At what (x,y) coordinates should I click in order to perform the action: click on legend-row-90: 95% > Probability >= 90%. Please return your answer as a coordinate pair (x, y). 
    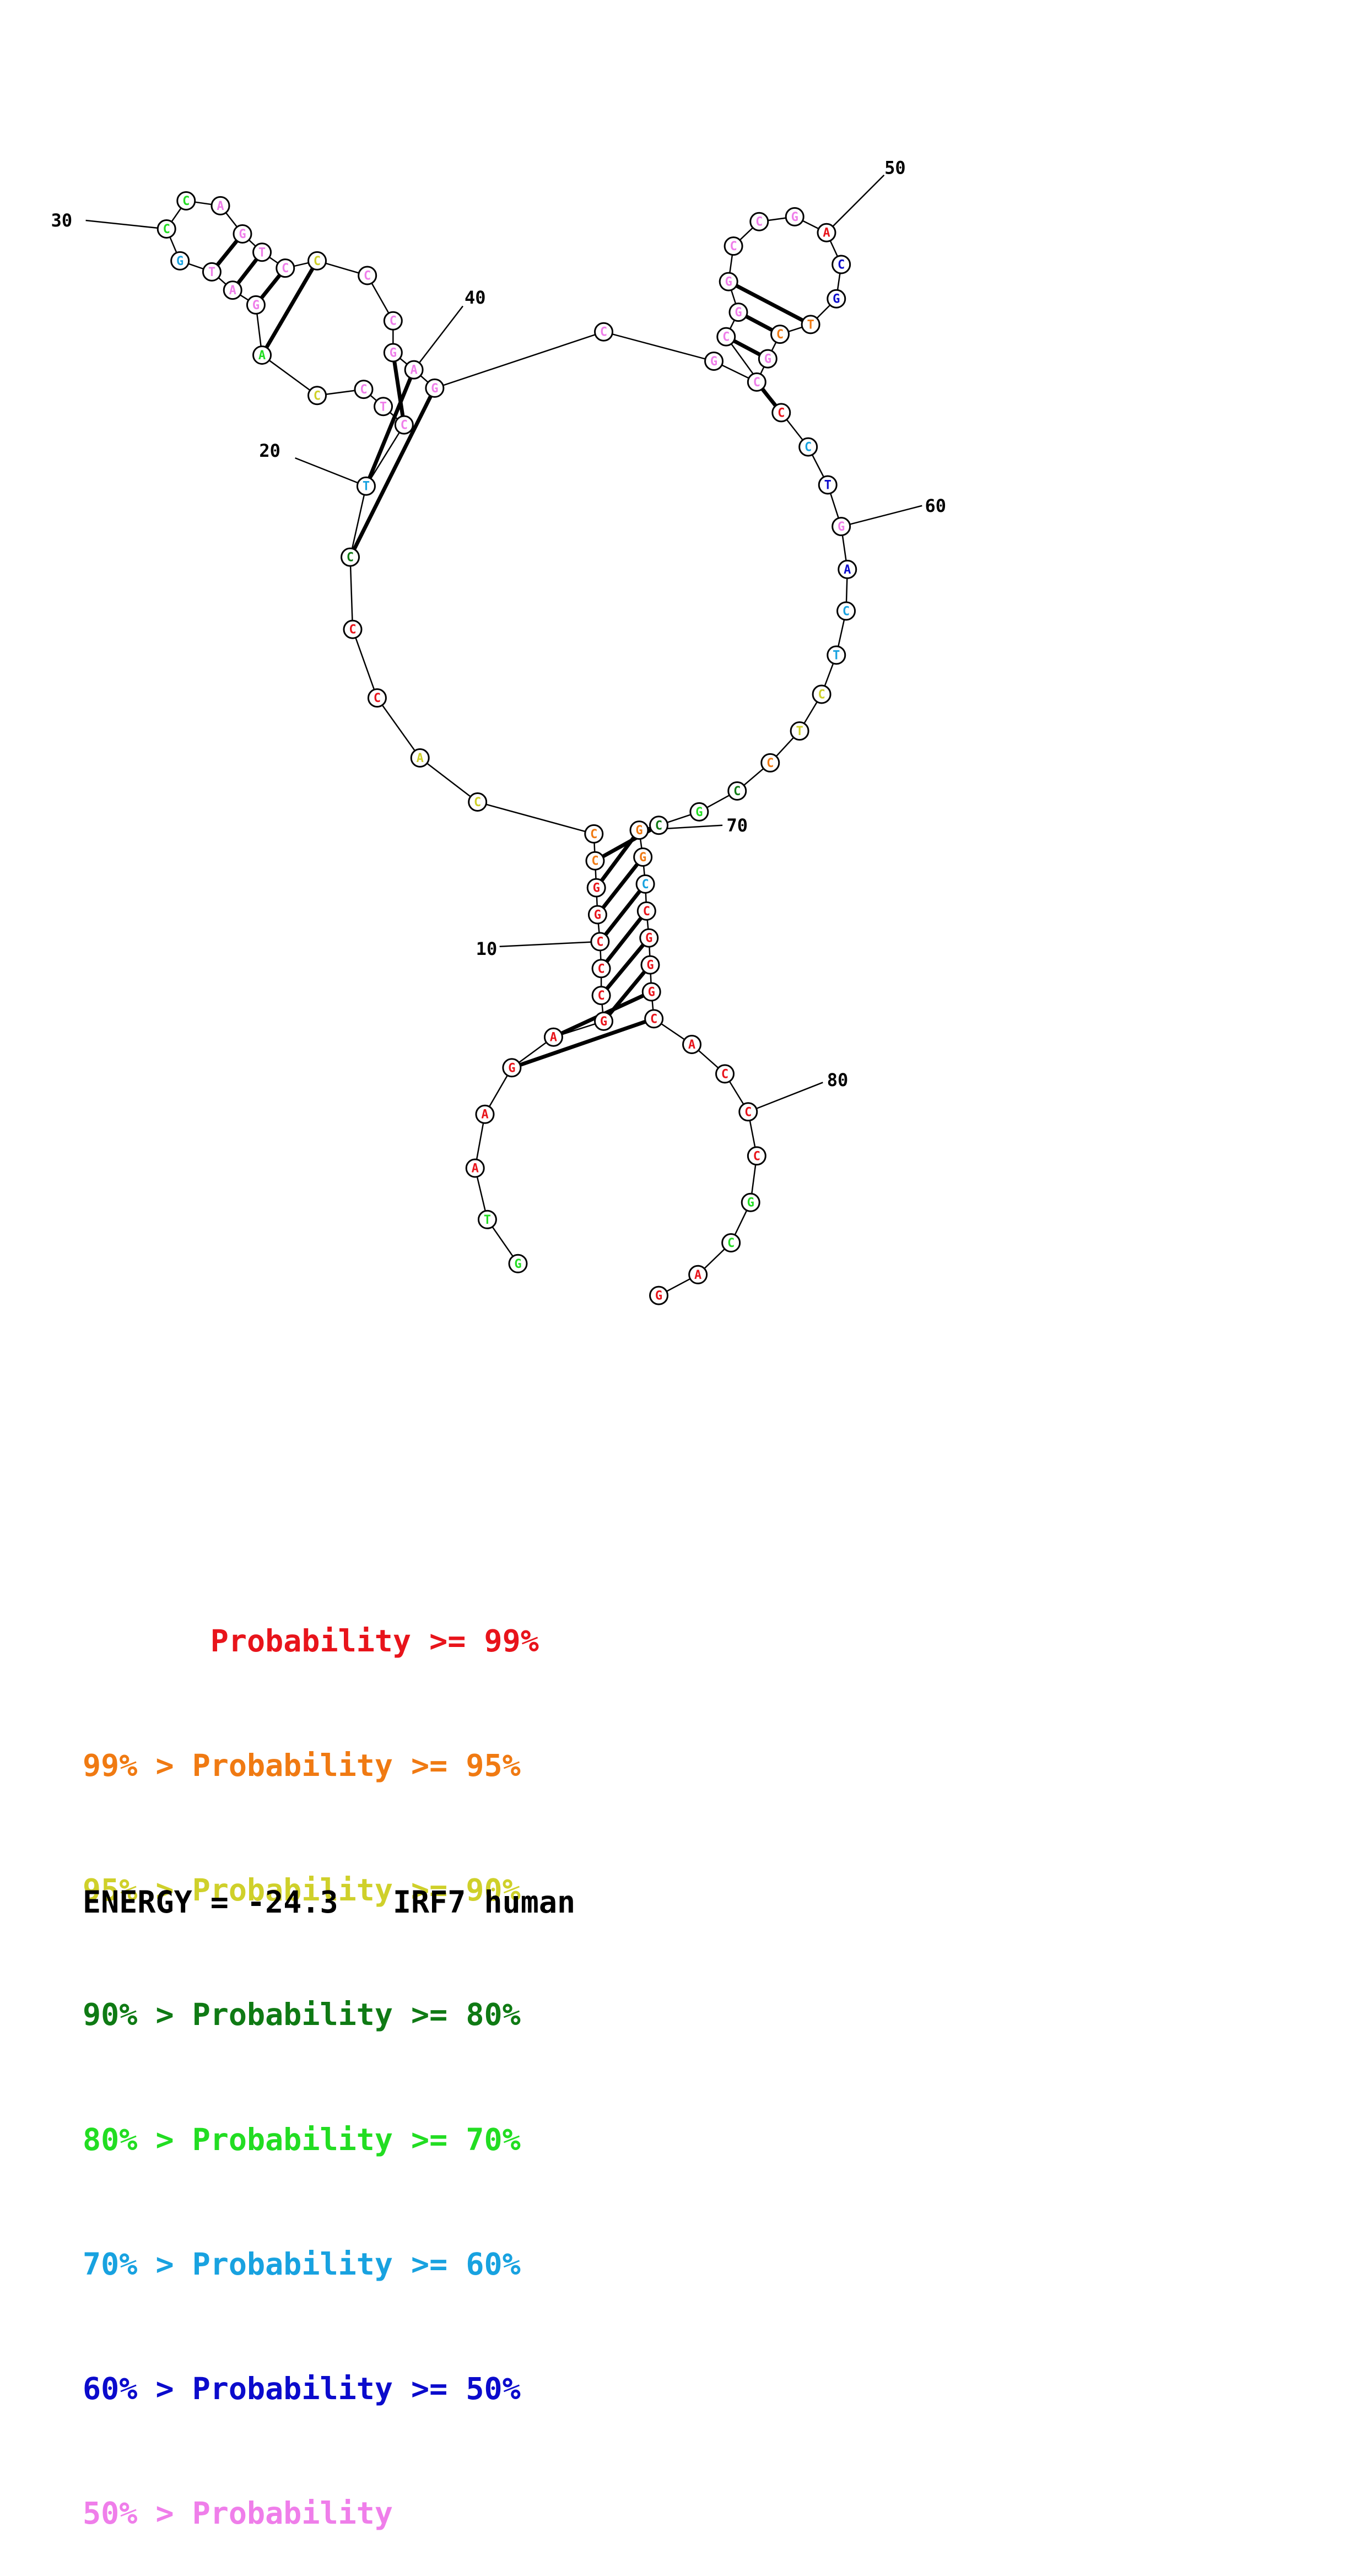
    Looking at the image, I should click on (302, 1890).